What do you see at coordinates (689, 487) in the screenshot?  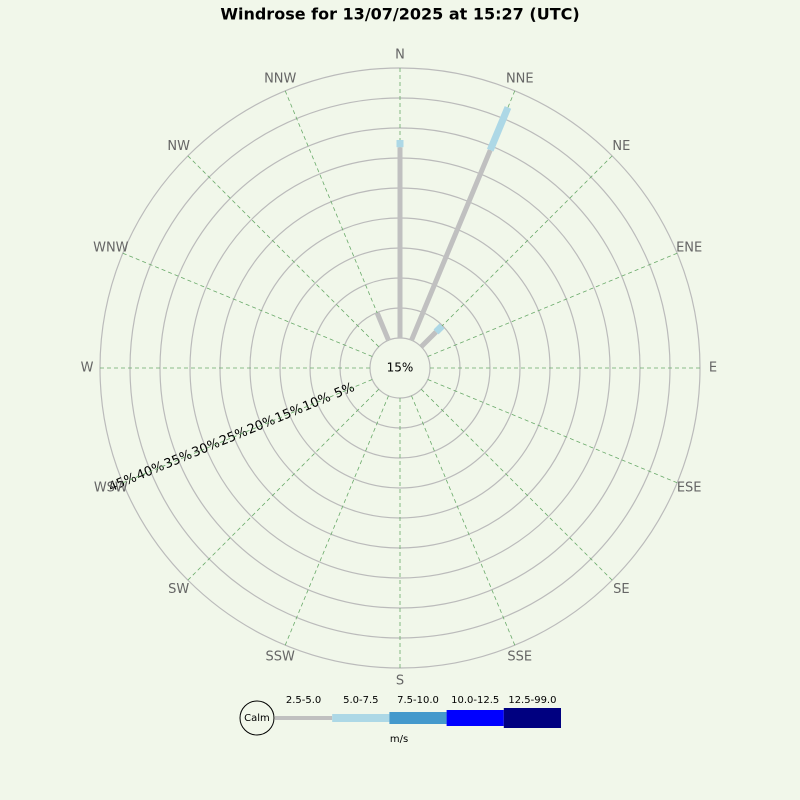 I see `direction-label: ESE` at bounding box center [689, 487].